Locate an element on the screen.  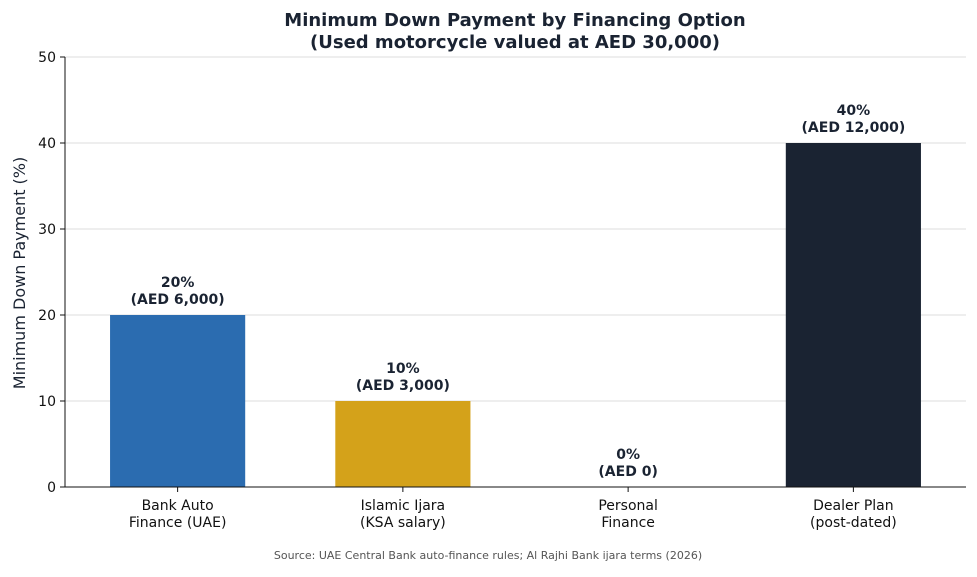
chart-title: Minimum Down Payment by Financing Option is located at coordinates (514, 20).